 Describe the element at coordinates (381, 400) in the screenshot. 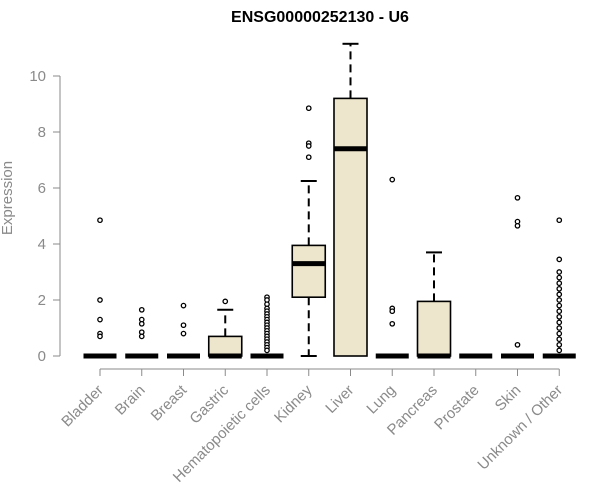

I see `x-tick-label: Lung` at that location.